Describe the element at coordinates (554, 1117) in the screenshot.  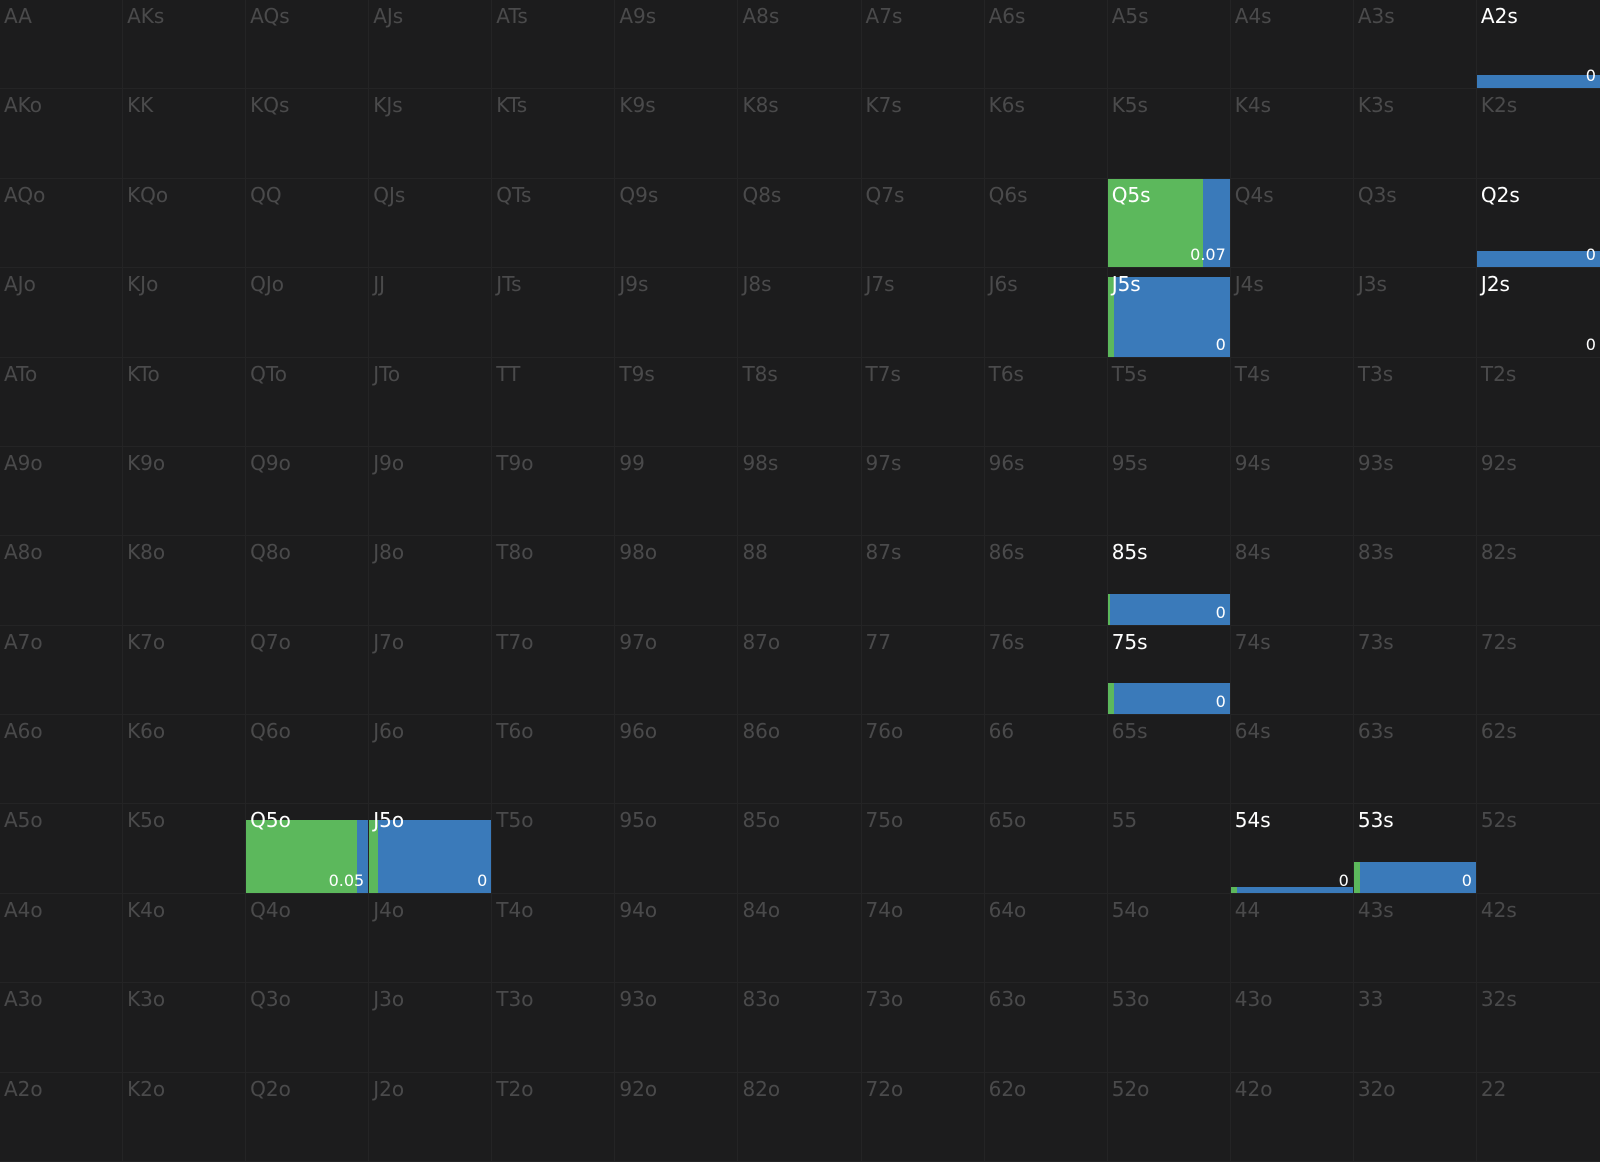
I see `hand-cell-t2o: T2o` at that location.